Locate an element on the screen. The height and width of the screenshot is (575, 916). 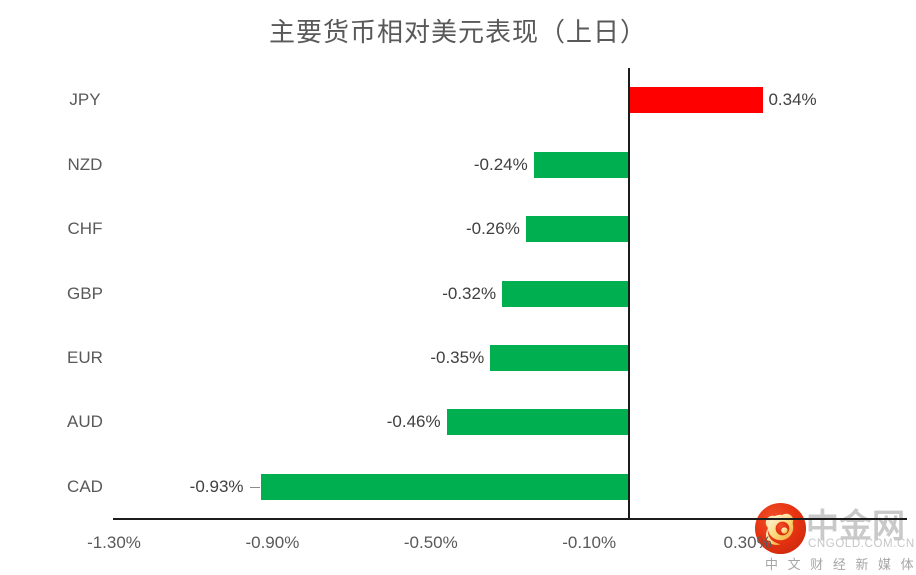
category-axis-line is located at coordinates (510, 519).